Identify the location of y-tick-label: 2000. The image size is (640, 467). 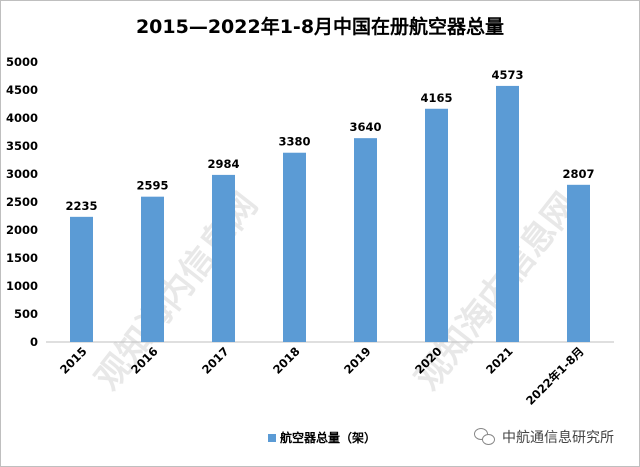
(22, 230).